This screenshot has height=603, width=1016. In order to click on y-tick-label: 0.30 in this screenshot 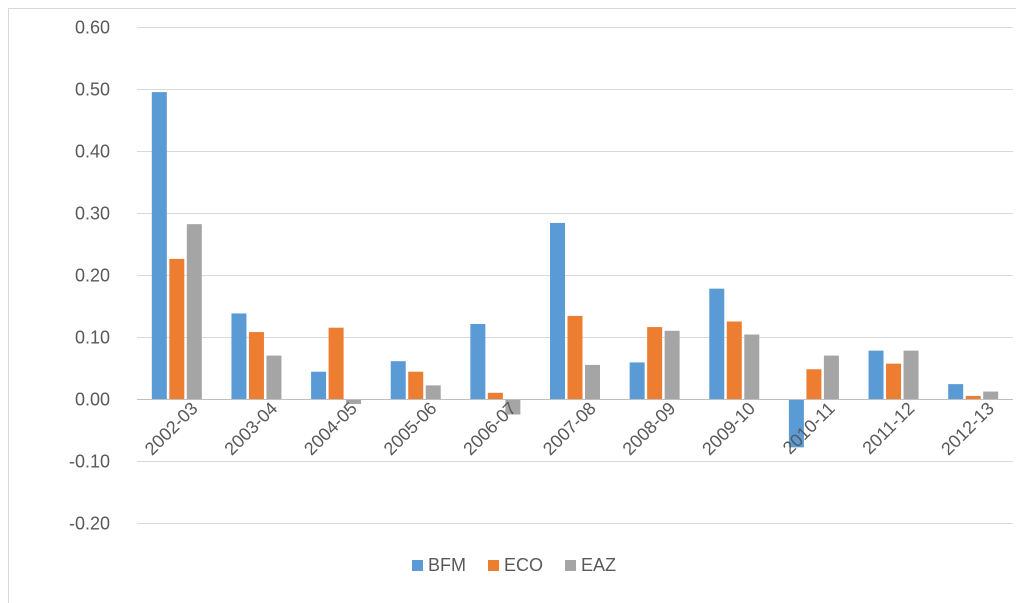, I will do `click(92, 214)`.